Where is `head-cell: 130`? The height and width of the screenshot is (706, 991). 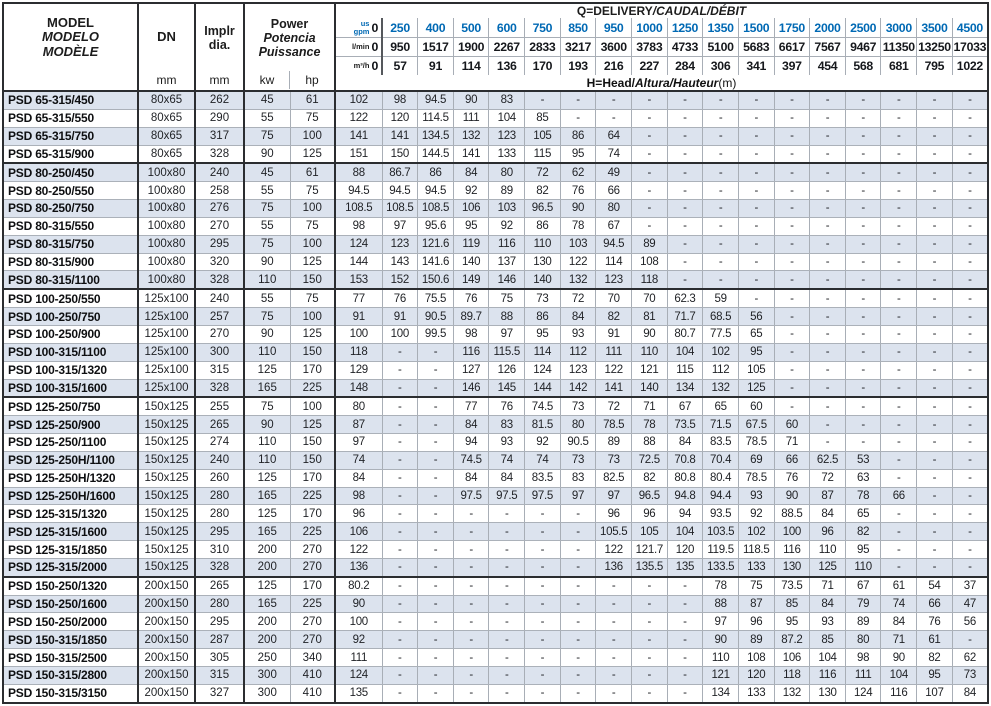 head-cell: 130 is located at coordinates (792, 567).